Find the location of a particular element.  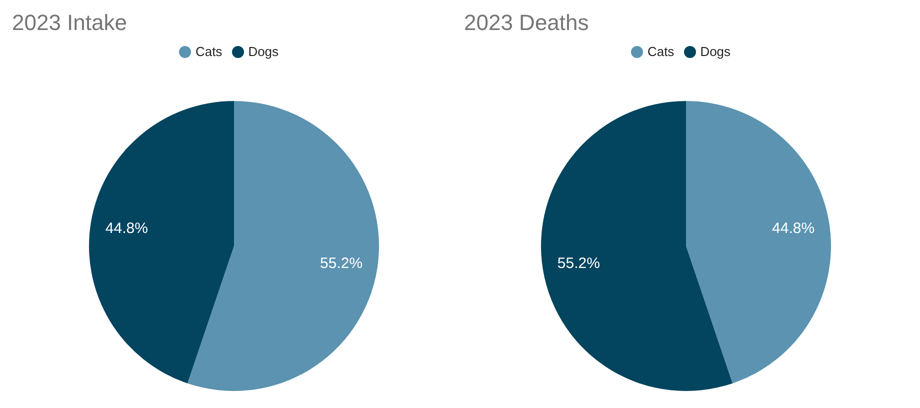

chart-title: 2023 Intake is located at coordinates (69, 23).